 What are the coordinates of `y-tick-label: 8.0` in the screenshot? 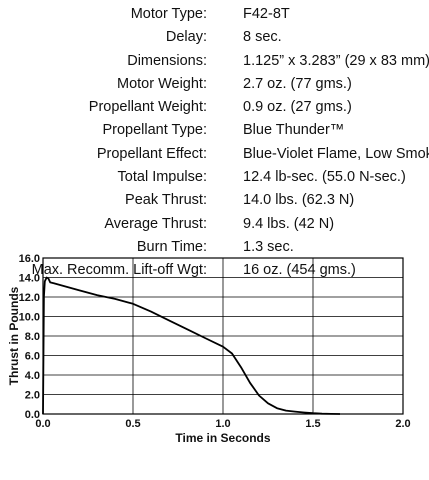 It's located at (32, 337).